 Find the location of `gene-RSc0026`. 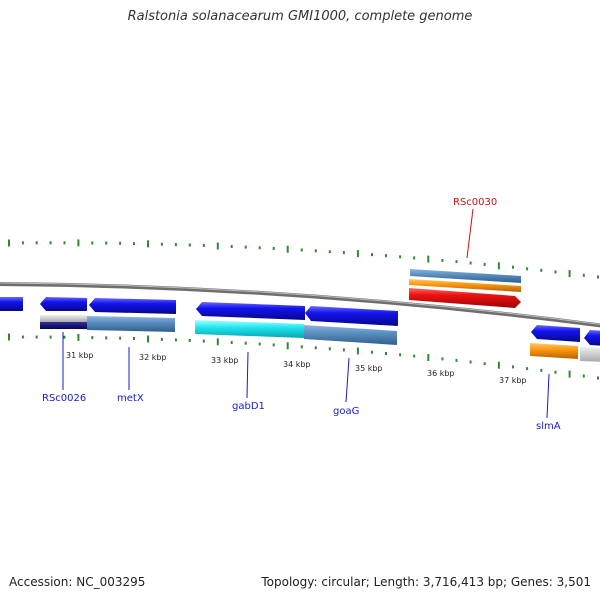

gene-RSc0026 is located at coordinates (63, 304).